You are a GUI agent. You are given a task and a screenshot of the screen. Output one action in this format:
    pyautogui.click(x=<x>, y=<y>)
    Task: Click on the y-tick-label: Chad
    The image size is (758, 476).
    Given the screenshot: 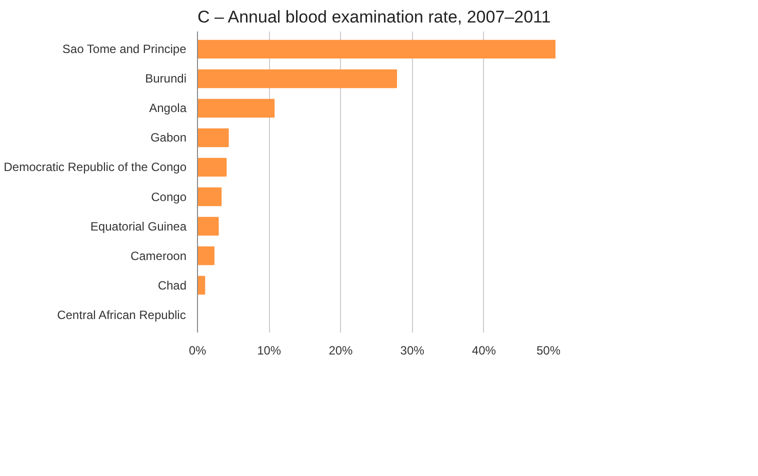 What is the action you would take?
    pyautogui.click(x=172, y=285)
    